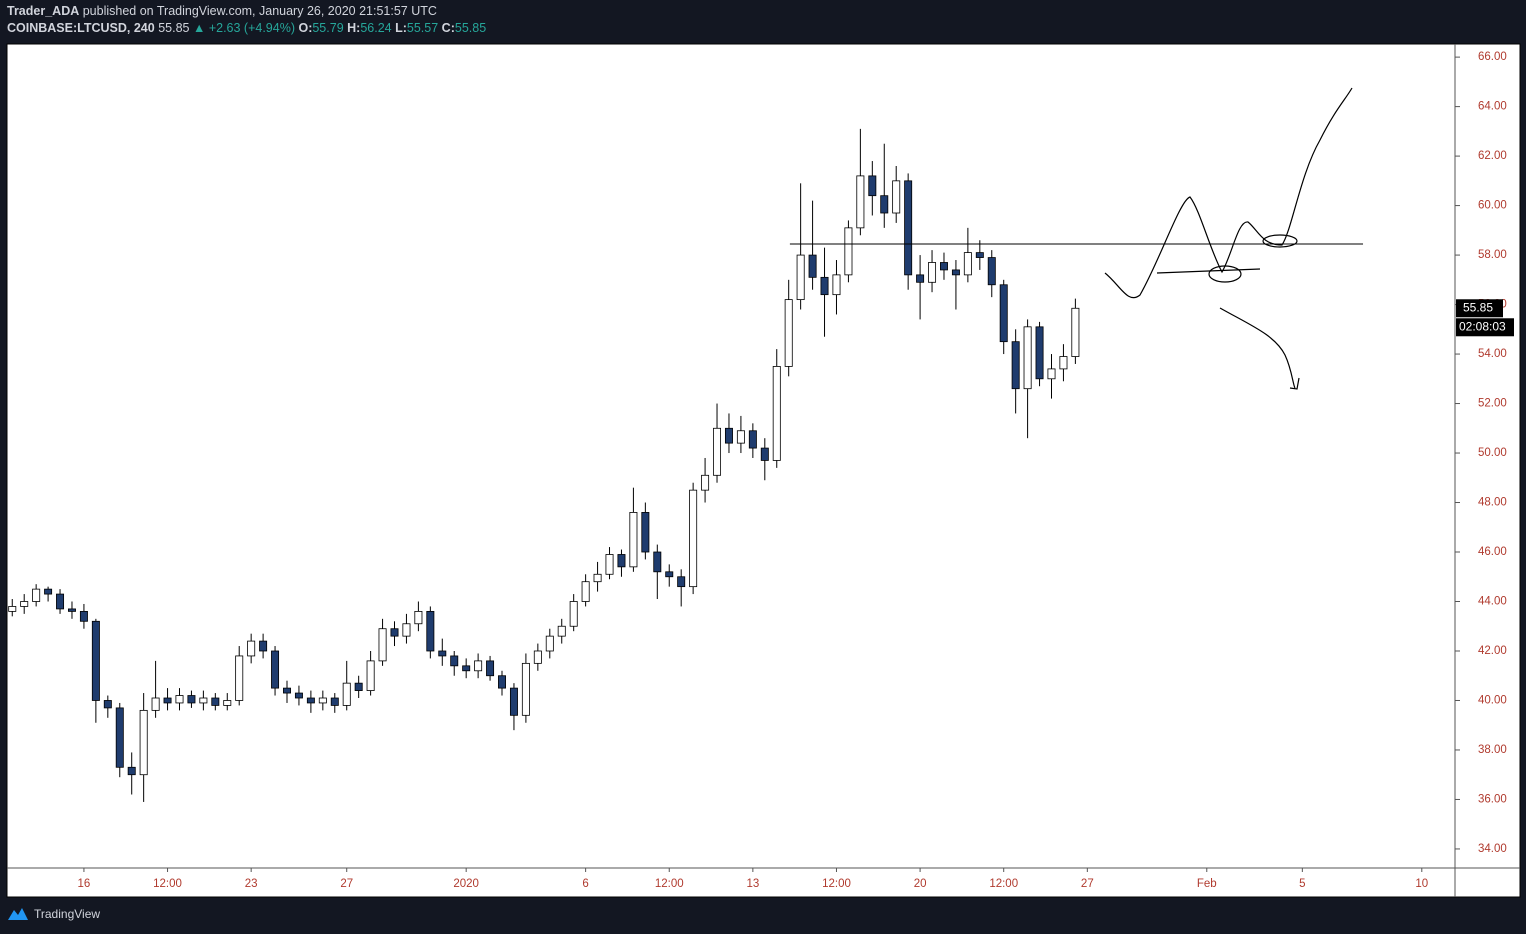 Image resolution: width=1526 pixels, height=934 pixels. I want to click on y-tick-label: 48.00, so click(1492, 503).